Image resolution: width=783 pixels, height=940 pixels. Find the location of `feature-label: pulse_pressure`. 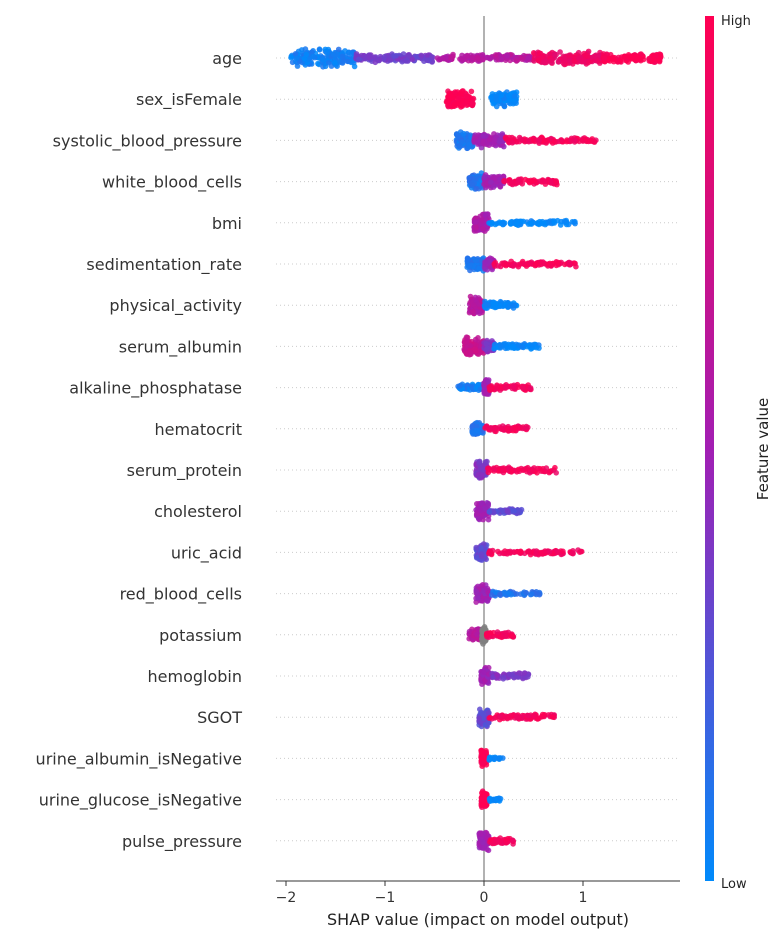

feature-label: pulse_pressure is located at coordinates (182, 842).